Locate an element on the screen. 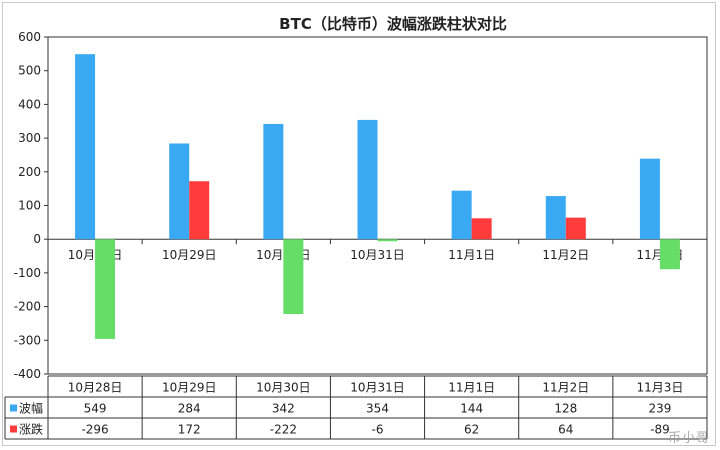  table-header-cell: 10月28日 is located at coordinates (95, 388).